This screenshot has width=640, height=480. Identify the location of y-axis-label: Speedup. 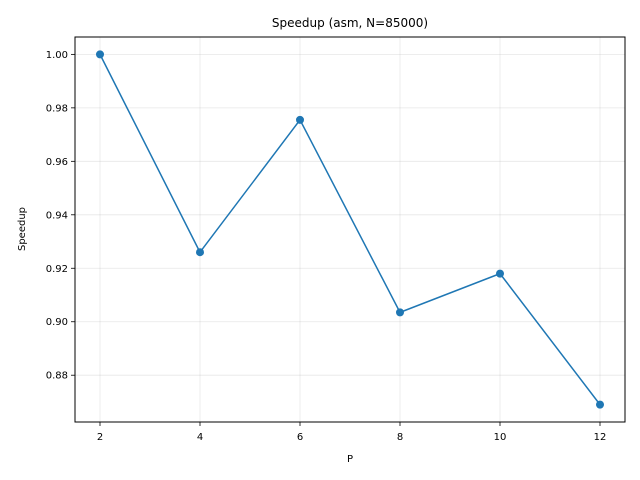
(22, 229).